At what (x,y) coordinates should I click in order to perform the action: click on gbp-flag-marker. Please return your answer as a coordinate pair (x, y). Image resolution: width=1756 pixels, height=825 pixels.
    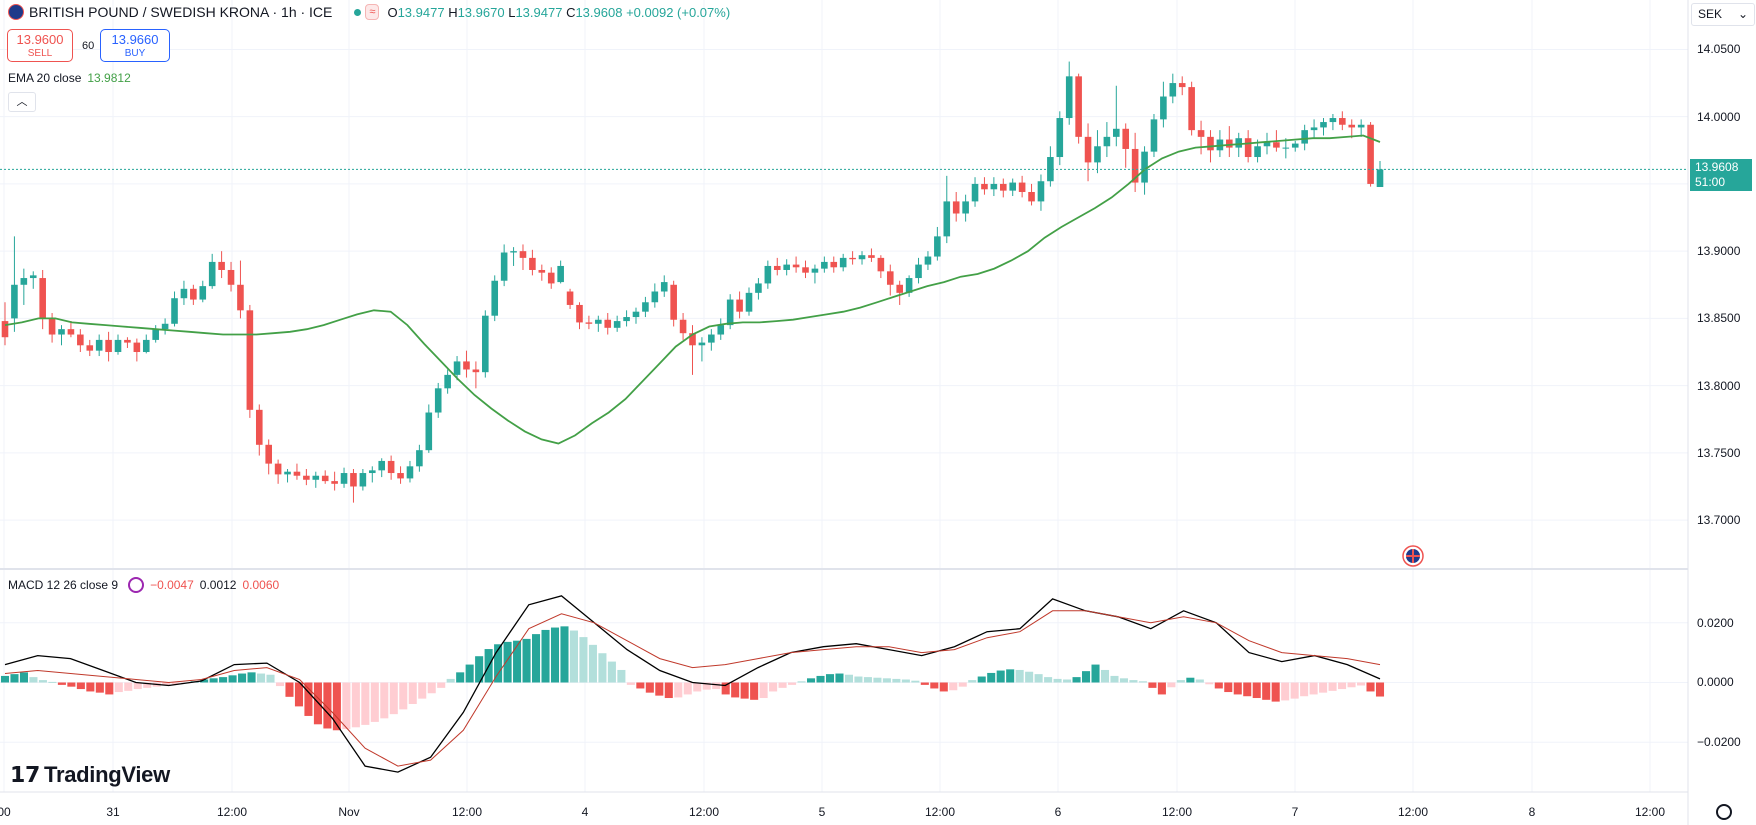
    Looking at the image, I should click on (1413, 556).